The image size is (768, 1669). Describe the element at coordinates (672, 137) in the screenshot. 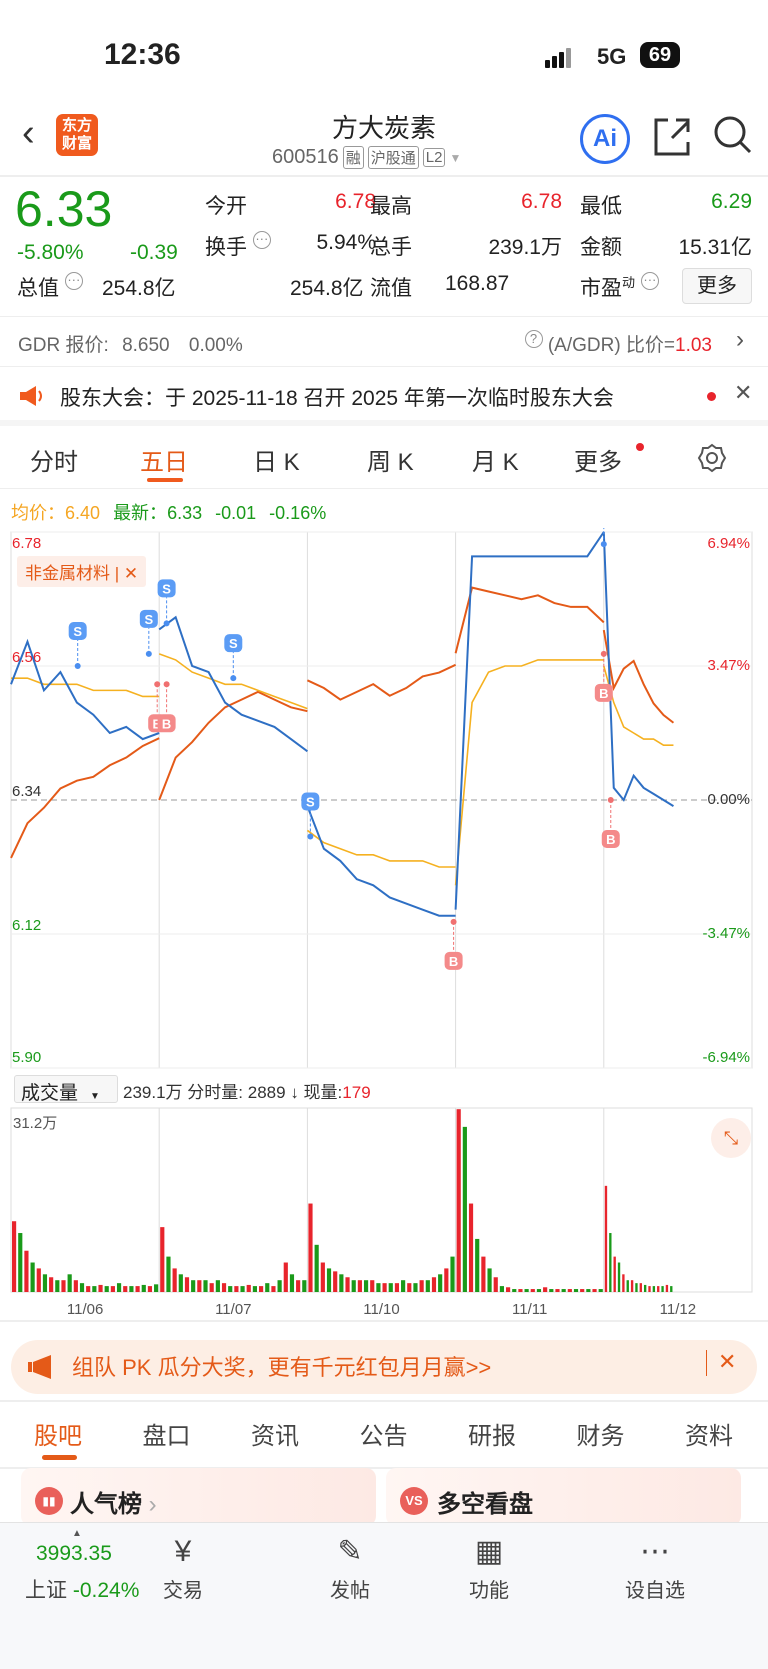

I see `share-icon` at that location.